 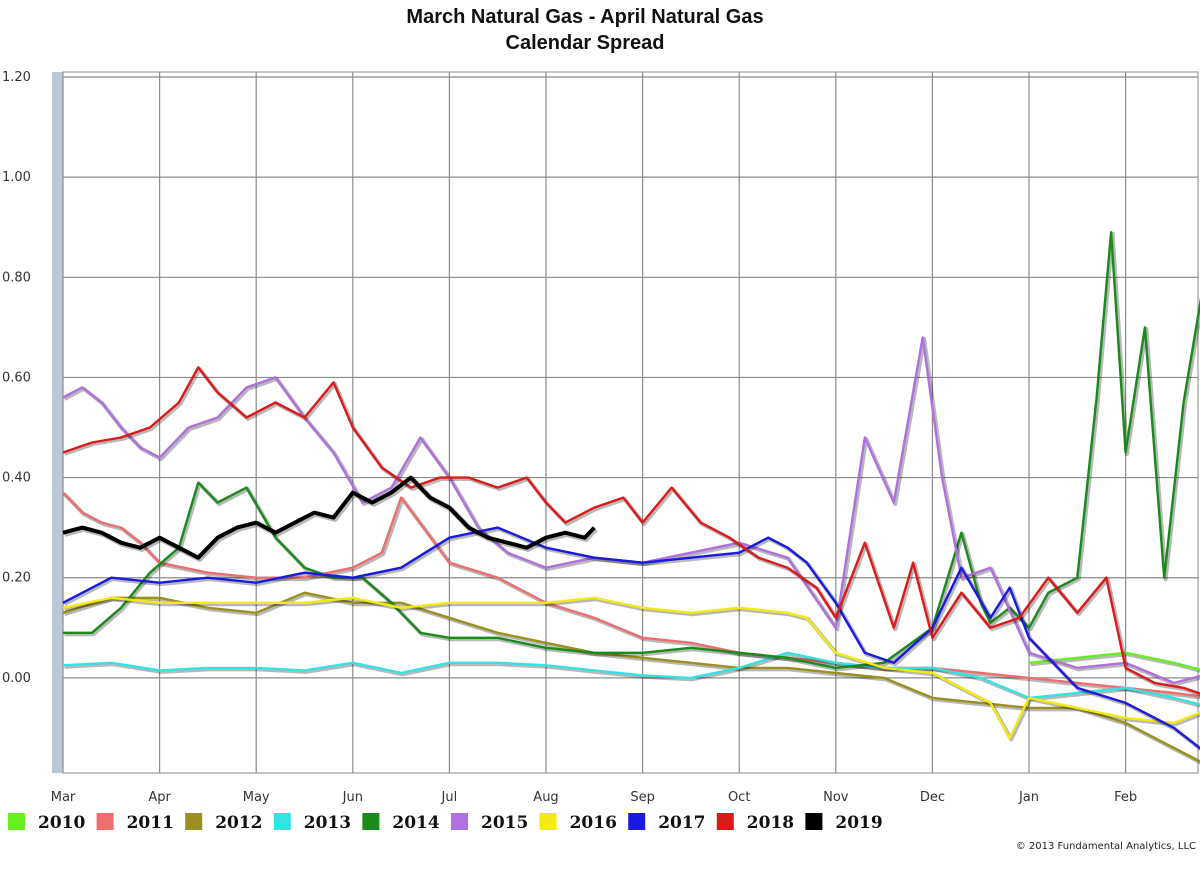 I want to click on legend-label: 2013, so click(x=327, y=823).